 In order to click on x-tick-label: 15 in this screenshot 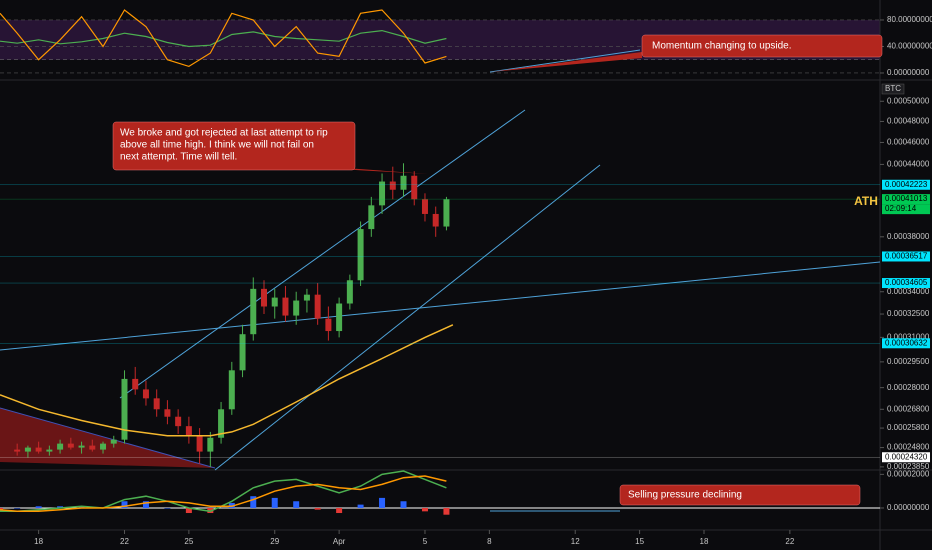, I will do `click(639, 541)`.